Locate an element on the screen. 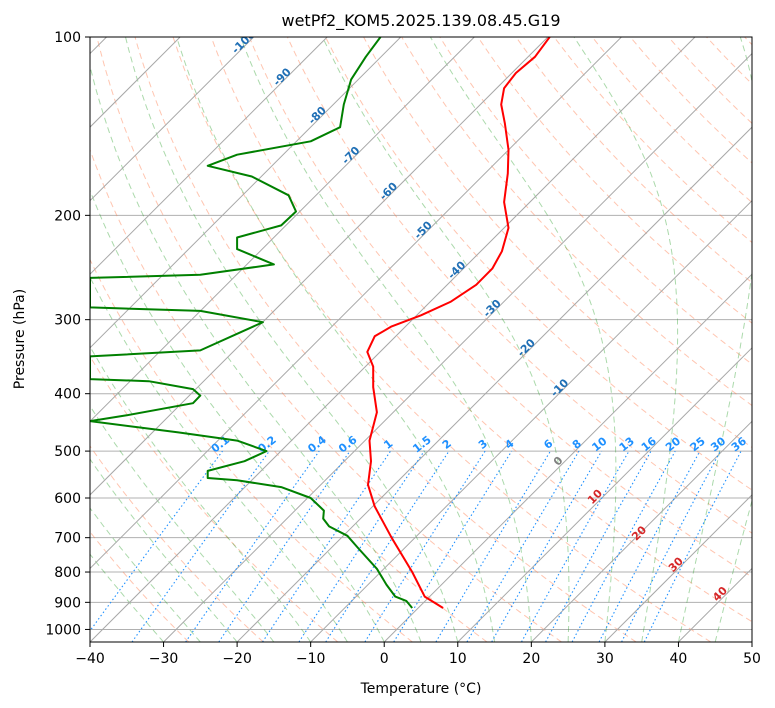 This screenshot has height=708, width=775. isotherm-label: -50 is located at coordinates (423, 229).